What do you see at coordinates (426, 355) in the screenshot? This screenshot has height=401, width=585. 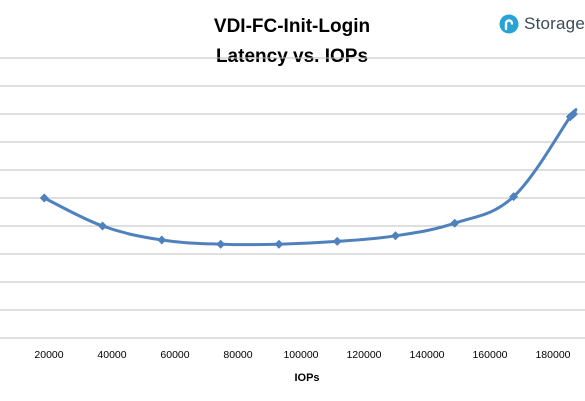 I see `x-tick-label: 140000` at bounding box center [426, 355].